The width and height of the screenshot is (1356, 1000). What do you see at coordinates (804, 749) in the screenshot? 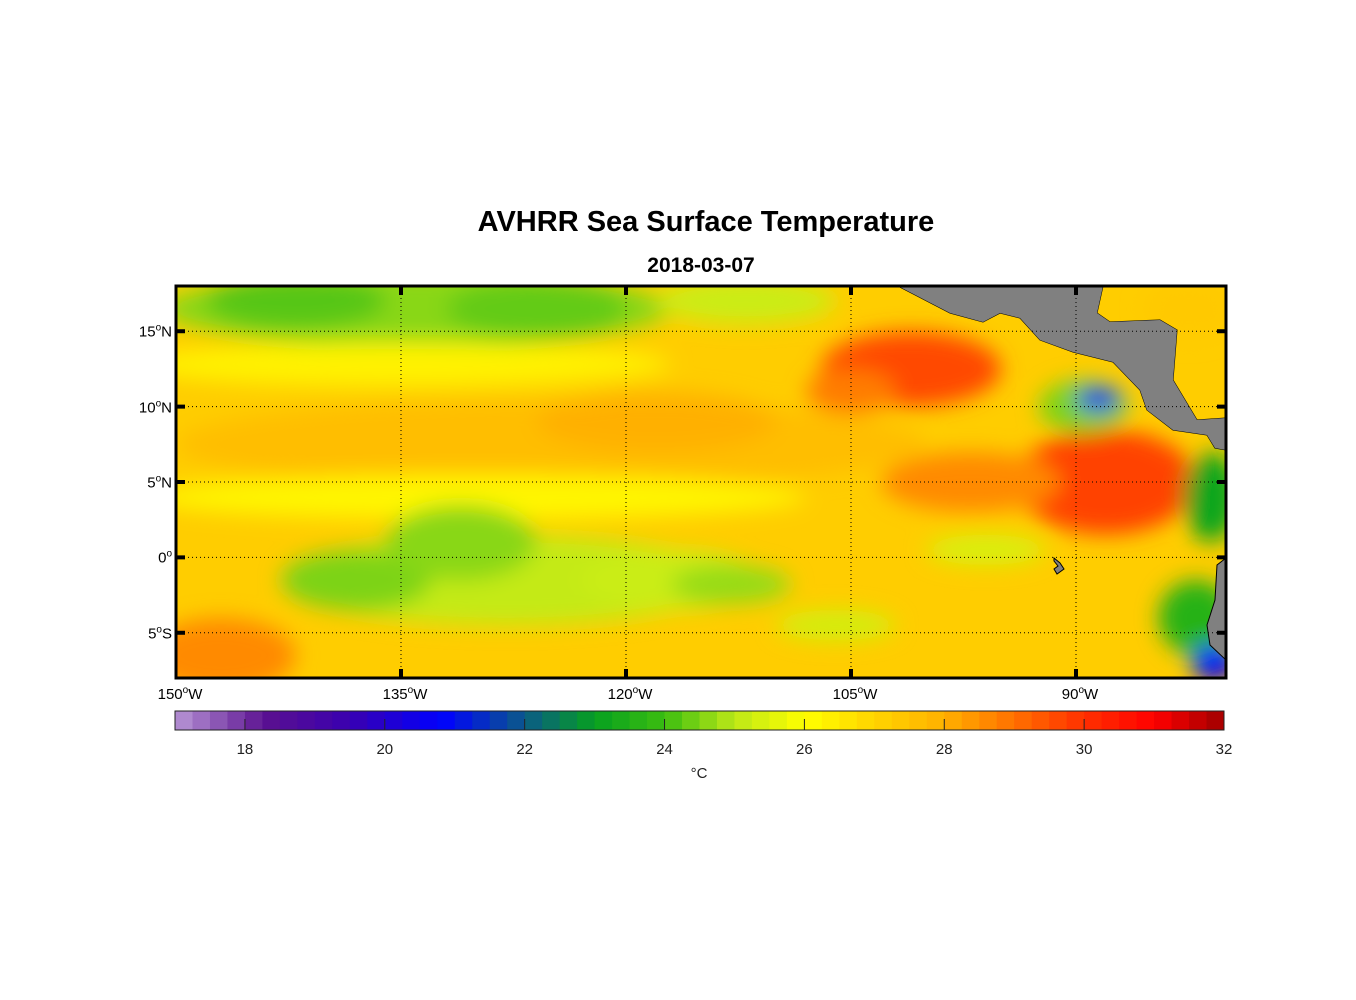
I see `colorbar-tick-label: 26` at bounding box center [804, 749].